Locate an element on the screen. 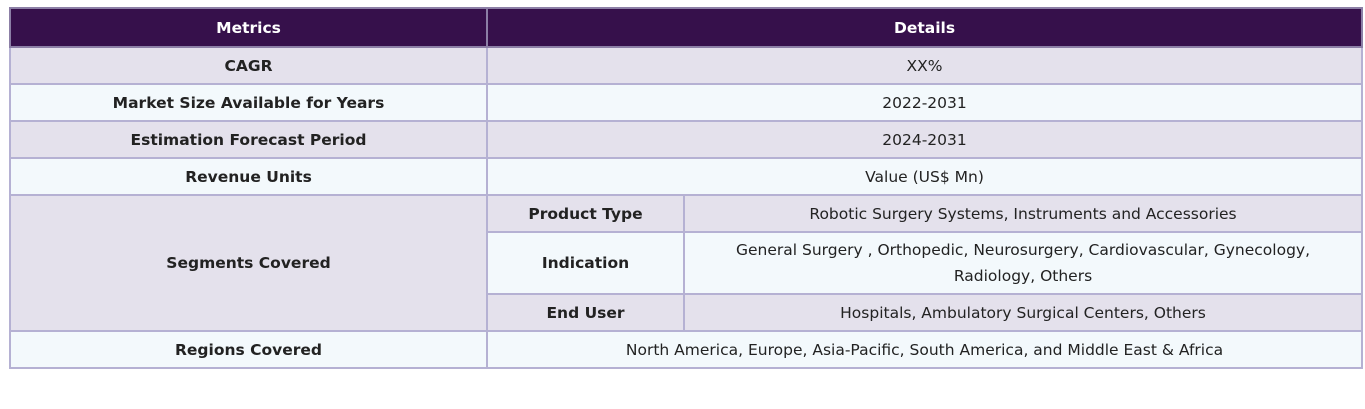  metric-cell: Revenue Units is located at coordinates (248, 176).